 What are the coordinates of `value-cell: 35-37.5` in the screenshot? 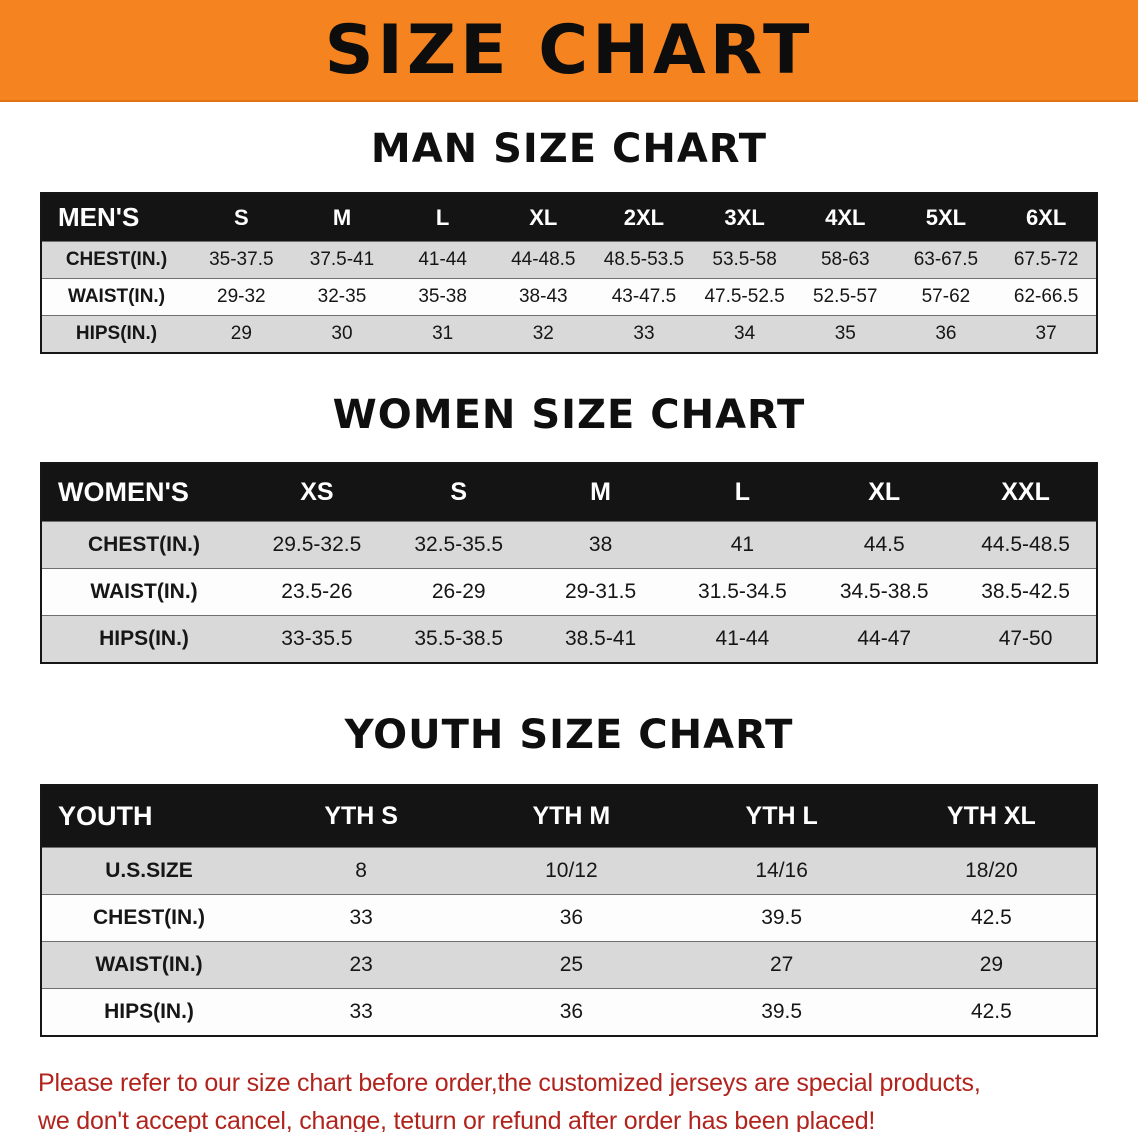 It's located at (241, 260).